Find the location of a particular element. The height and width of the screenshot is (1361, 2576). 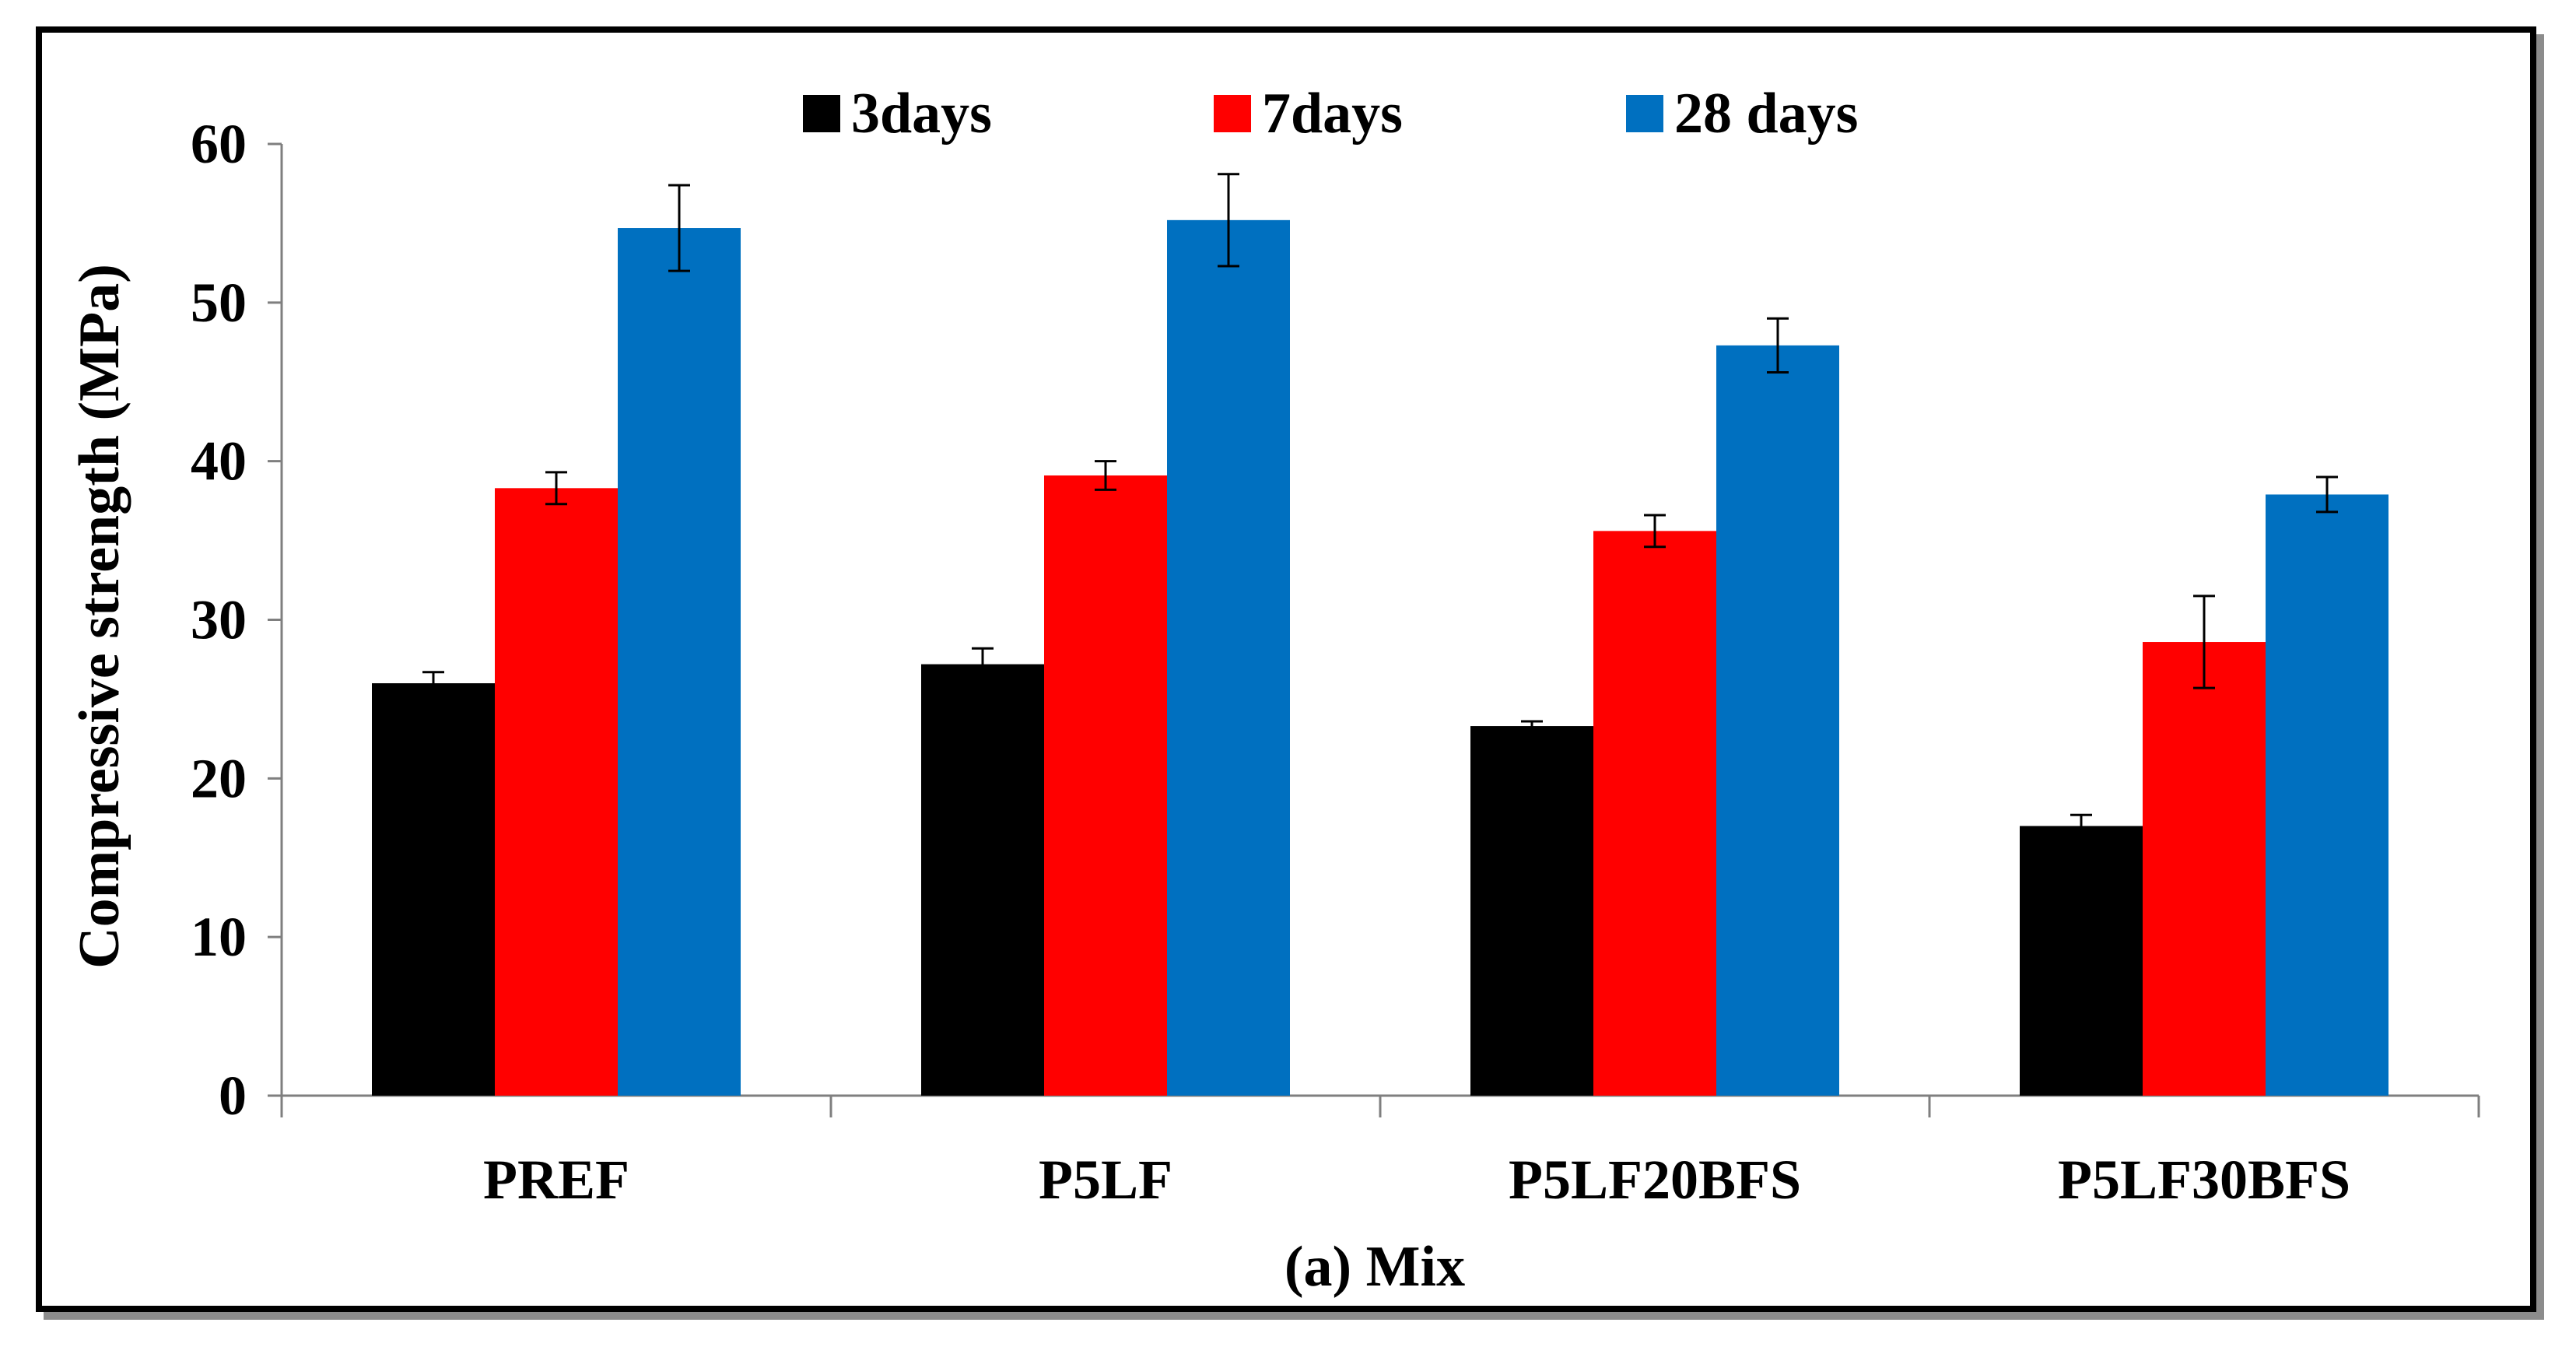

y-tick-label: 20 is located at coordinates (219, 778).